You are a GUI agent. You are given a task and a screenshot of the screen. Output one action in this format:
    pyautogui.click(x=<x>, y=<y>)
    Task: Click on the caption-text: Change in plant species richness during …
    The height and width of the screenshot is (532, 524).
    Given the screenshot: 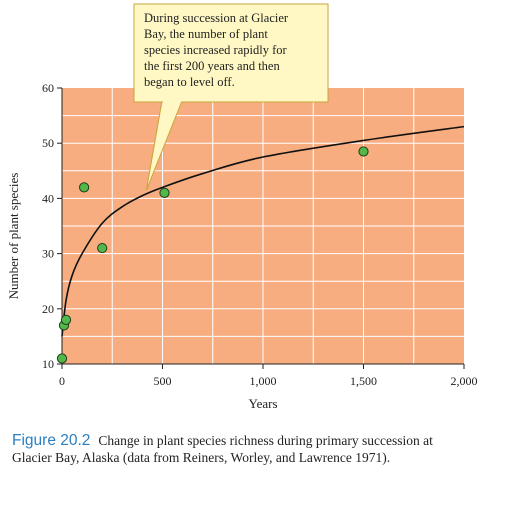 What is the action you would take?
    pyautogui.click(x=222, y=449)
    